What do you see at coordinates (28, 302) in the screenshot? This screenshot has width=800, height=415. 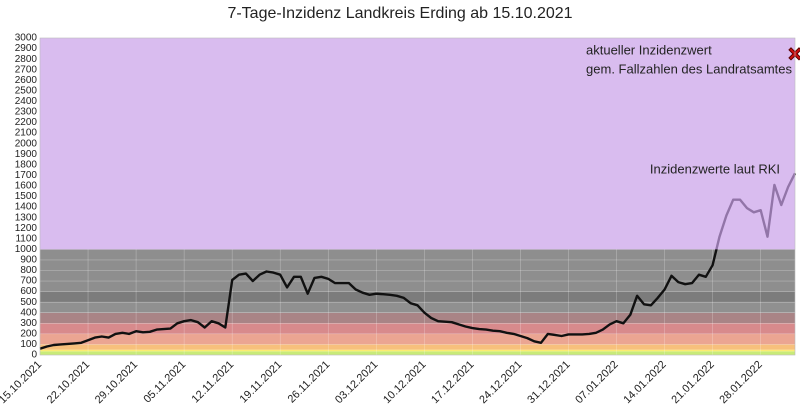 I see `y-tick-label: 500` at bounding box center [28, 302].